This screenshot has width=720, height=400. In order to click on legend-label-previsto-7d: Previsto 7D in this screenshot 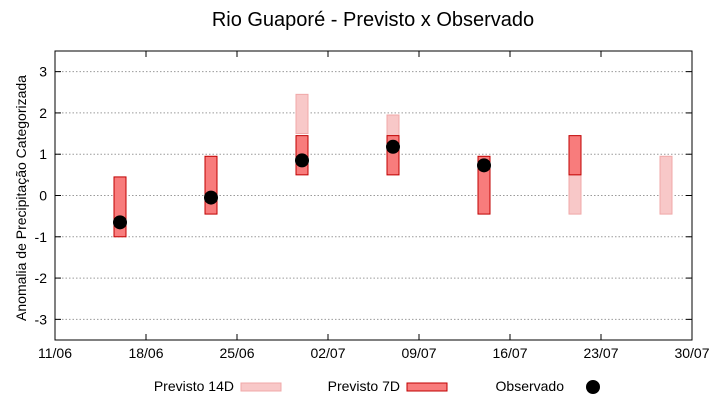, I will do `click(364, 386)`.